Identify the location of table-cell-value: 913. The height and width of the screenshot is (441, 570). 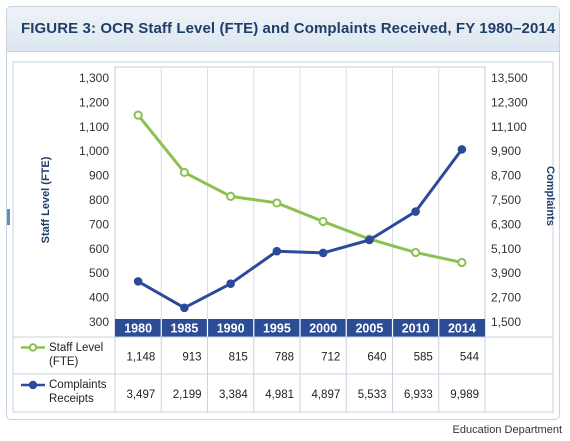
(191, 358).